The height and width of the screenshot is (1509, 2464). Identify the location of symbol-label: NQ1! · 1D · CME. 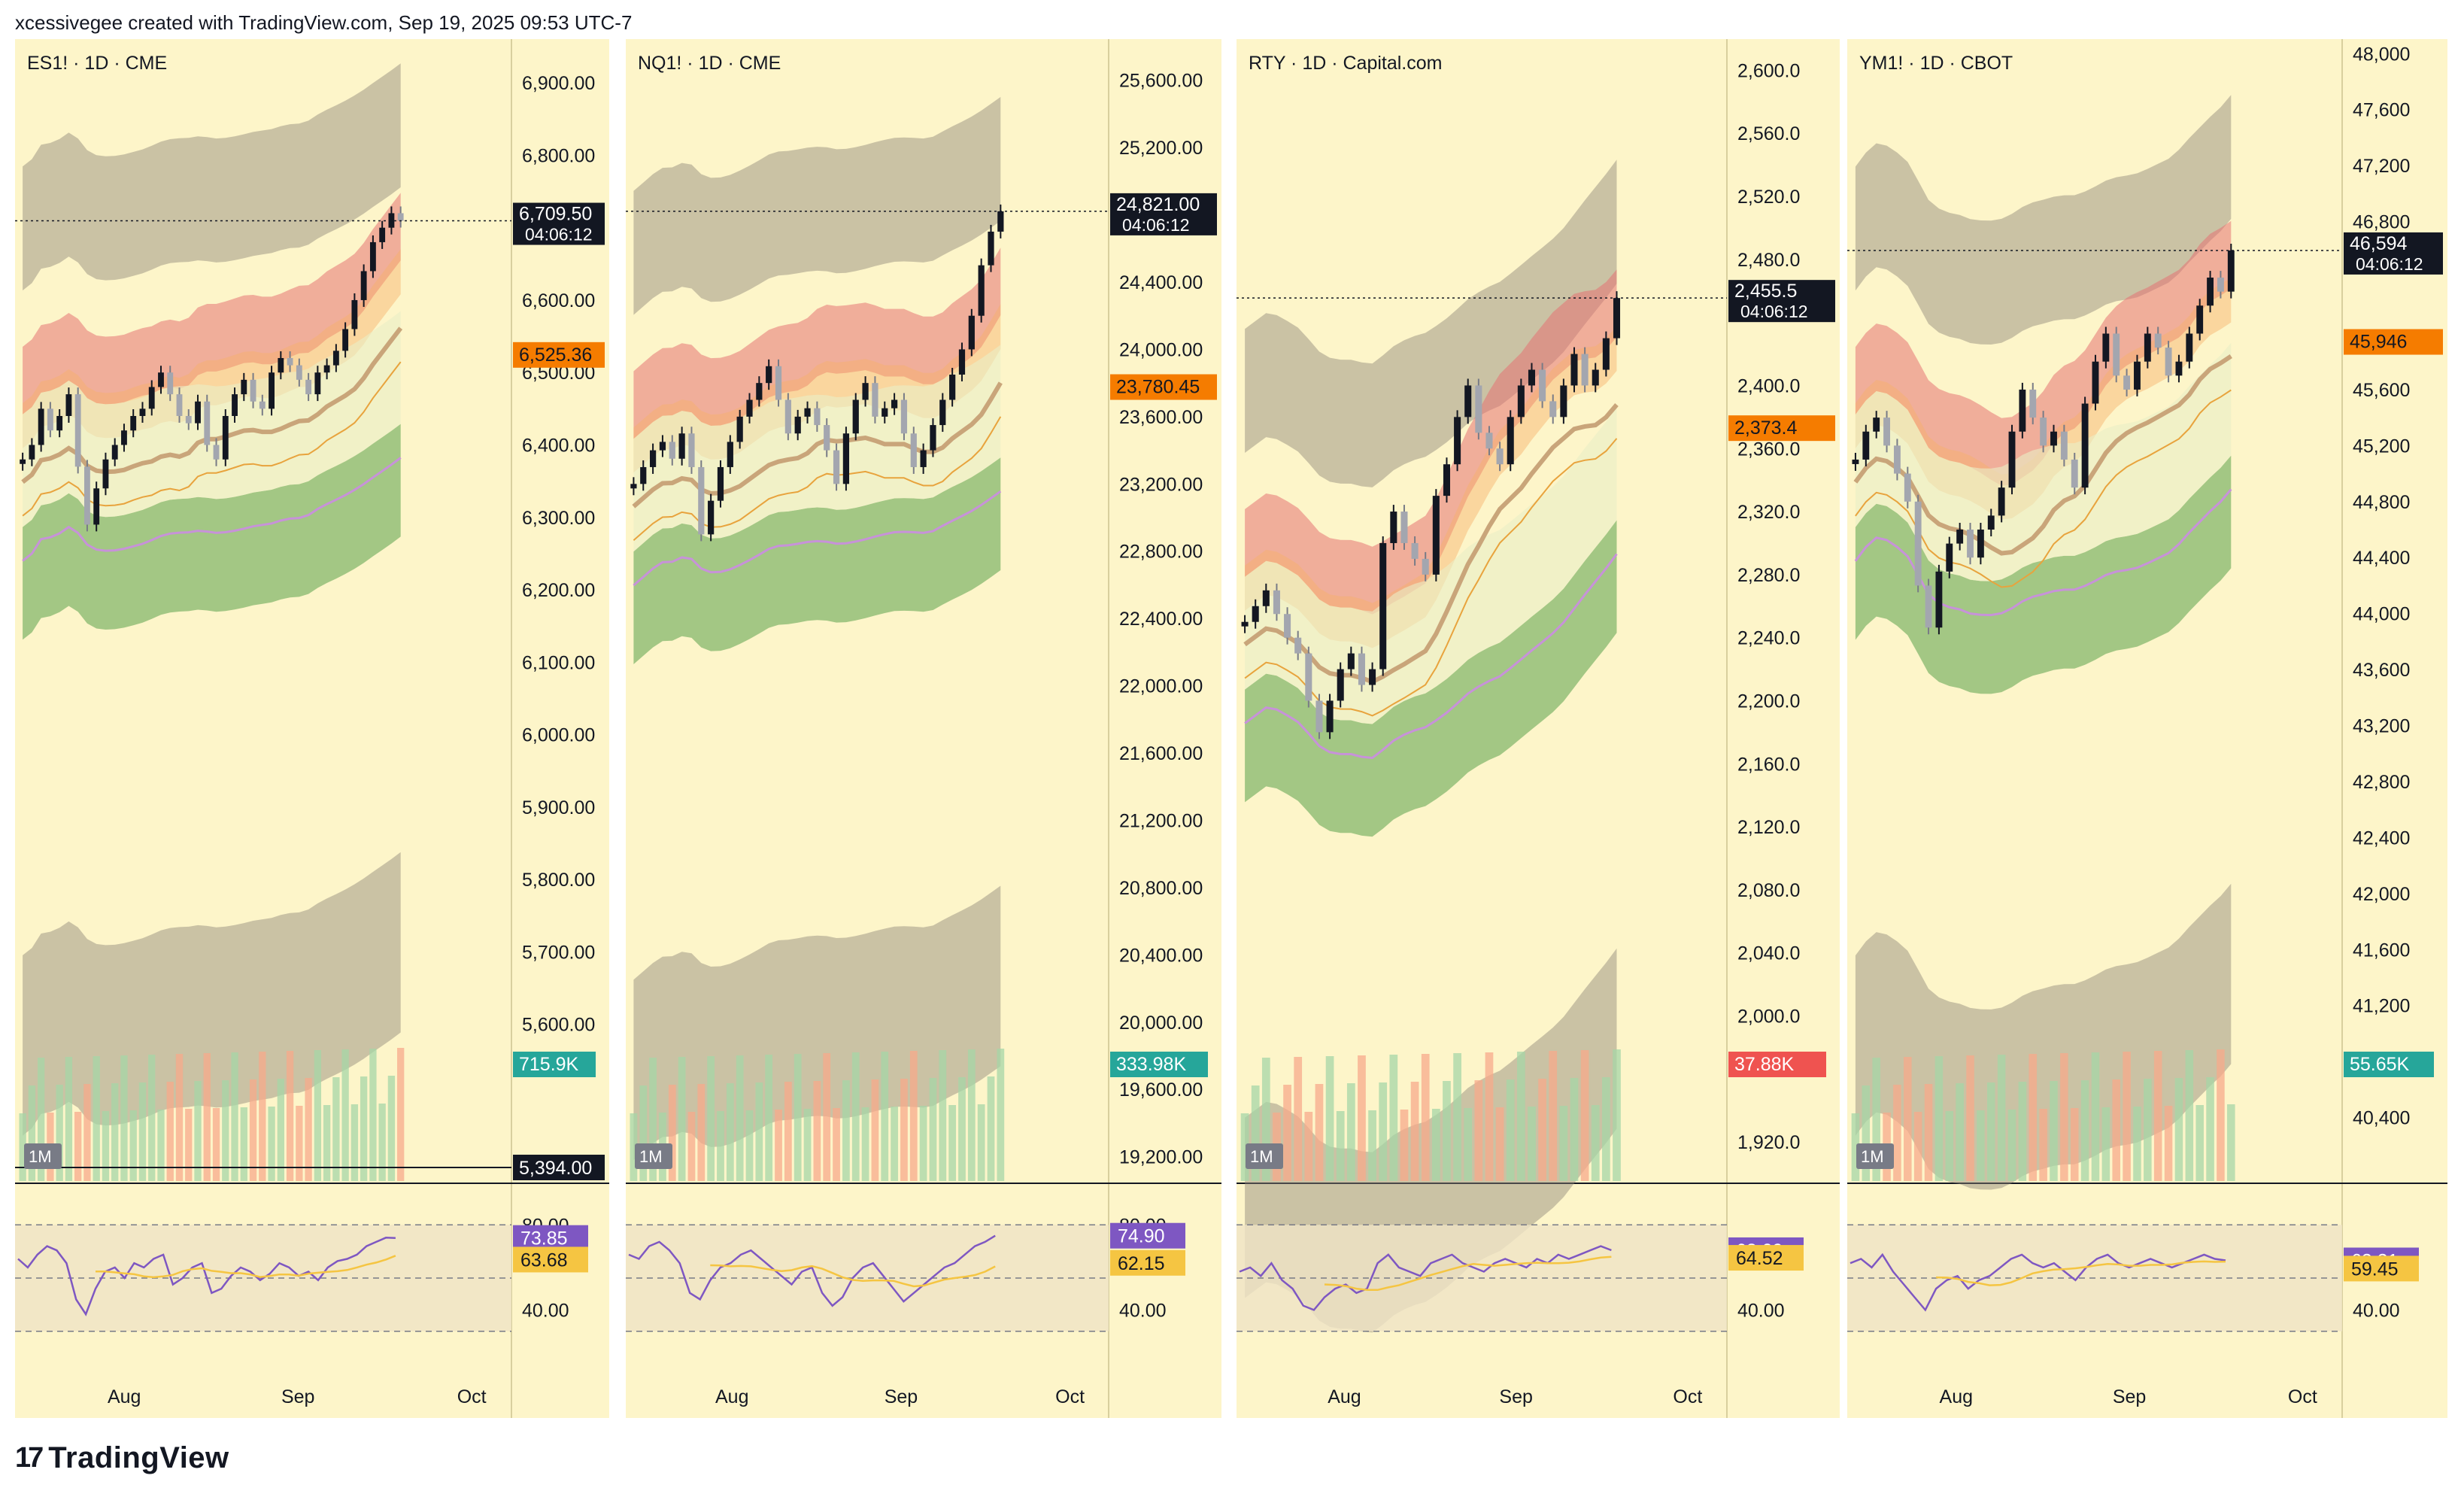
(709, 64).